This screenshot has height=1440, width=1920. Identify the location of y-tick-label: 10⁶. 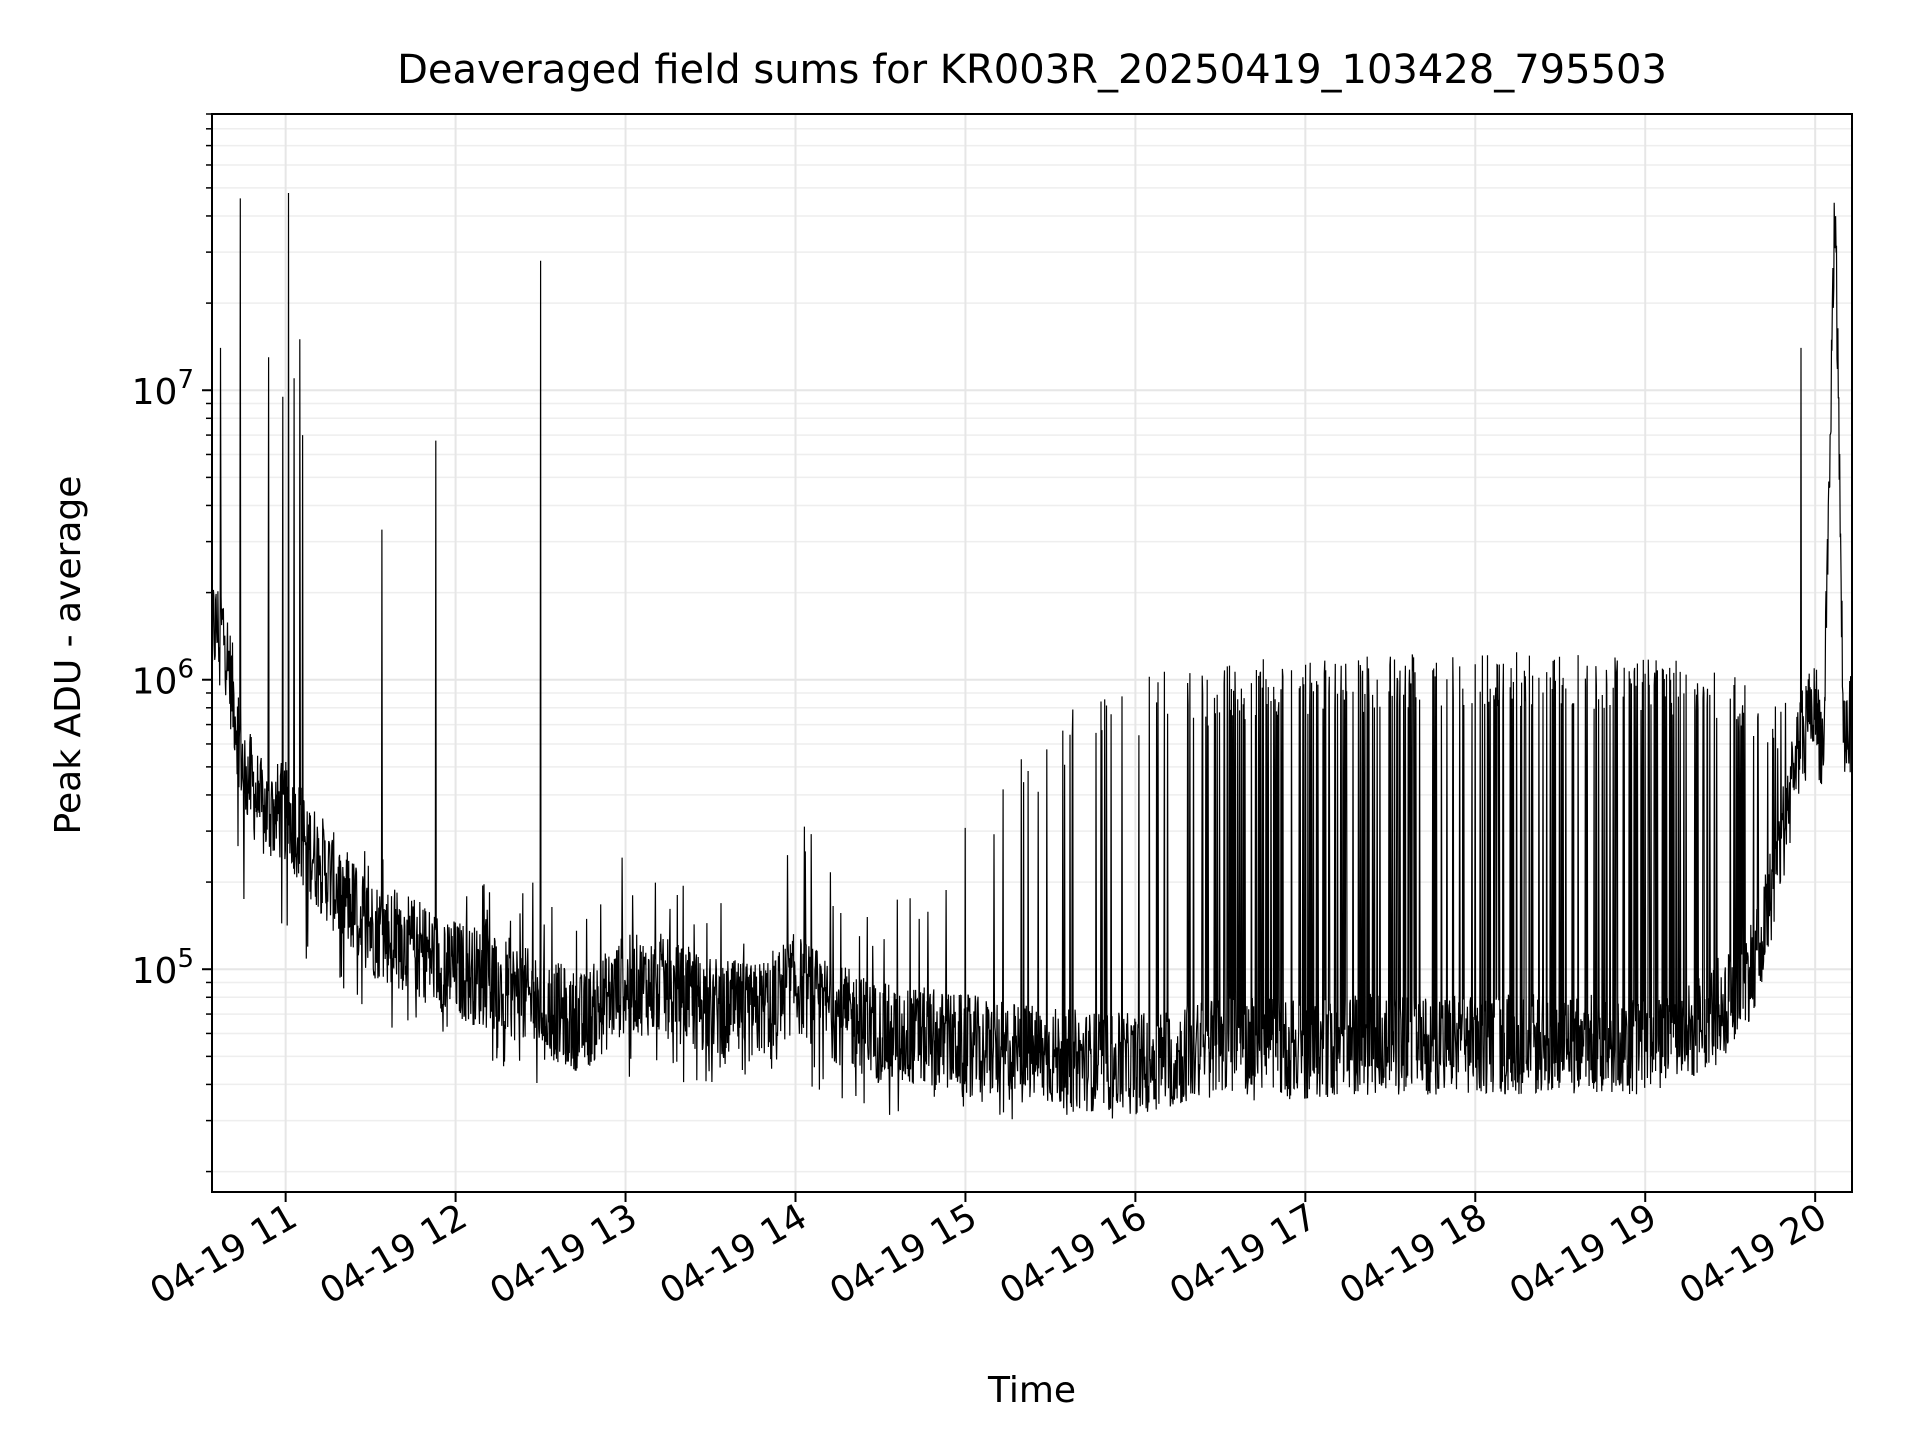
(163, 679).